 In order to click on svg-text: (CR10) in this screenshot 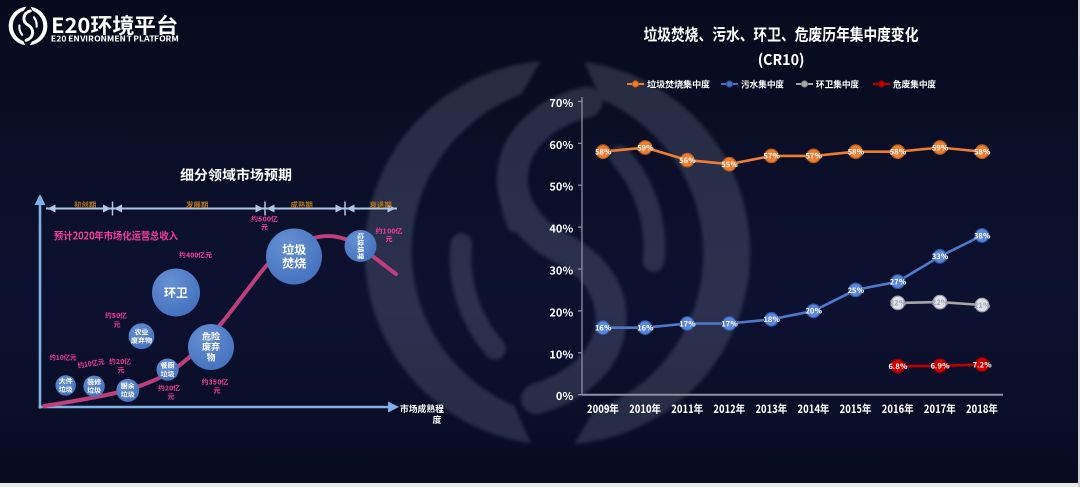, I will do `click(781, 59)`.